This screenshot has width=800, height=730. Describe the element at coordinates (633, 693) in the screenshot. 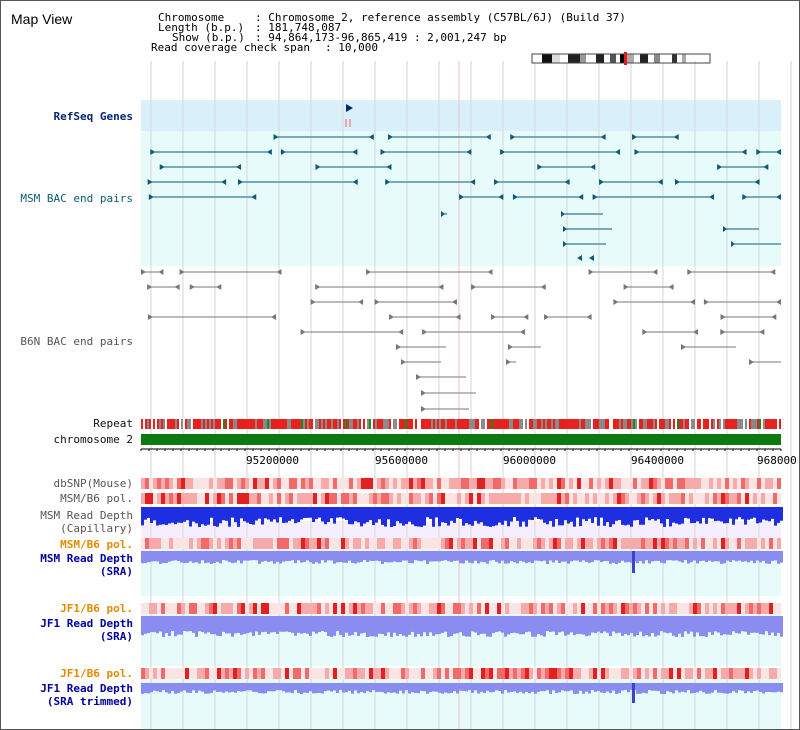

I see `jf1-depth-trim-spike` at that location.